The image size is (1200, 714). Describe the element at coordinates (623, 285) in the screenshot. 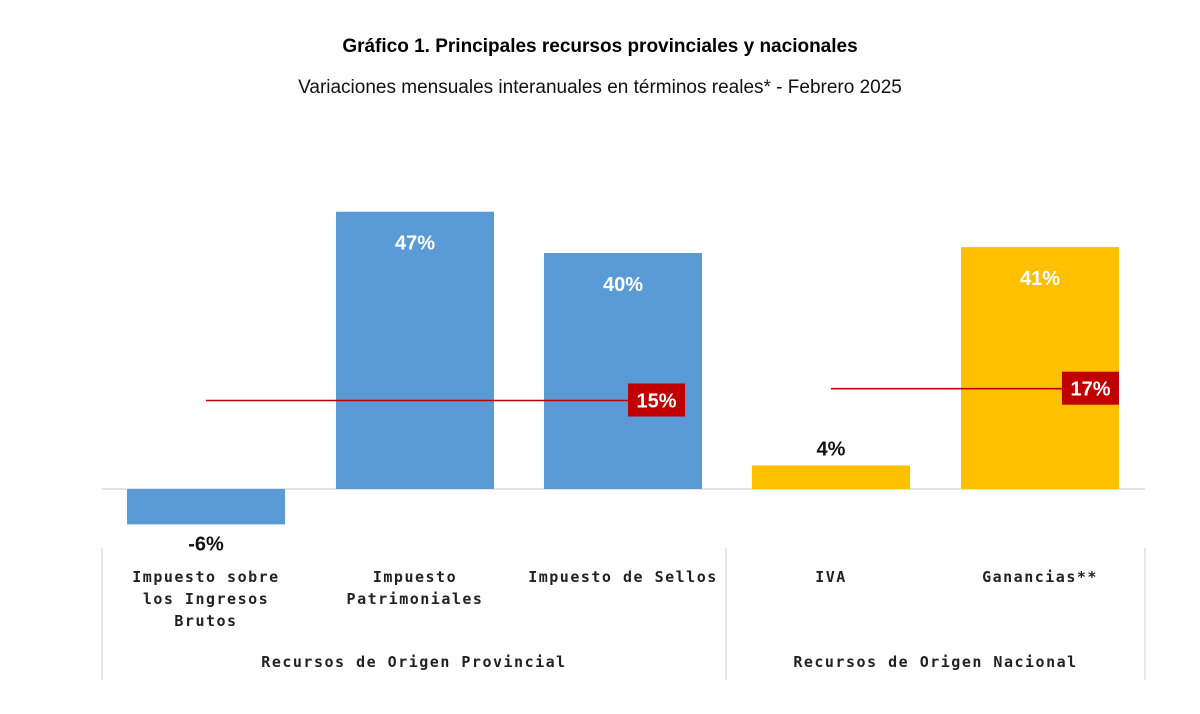

I see `value-label-2: 40%` at that location.